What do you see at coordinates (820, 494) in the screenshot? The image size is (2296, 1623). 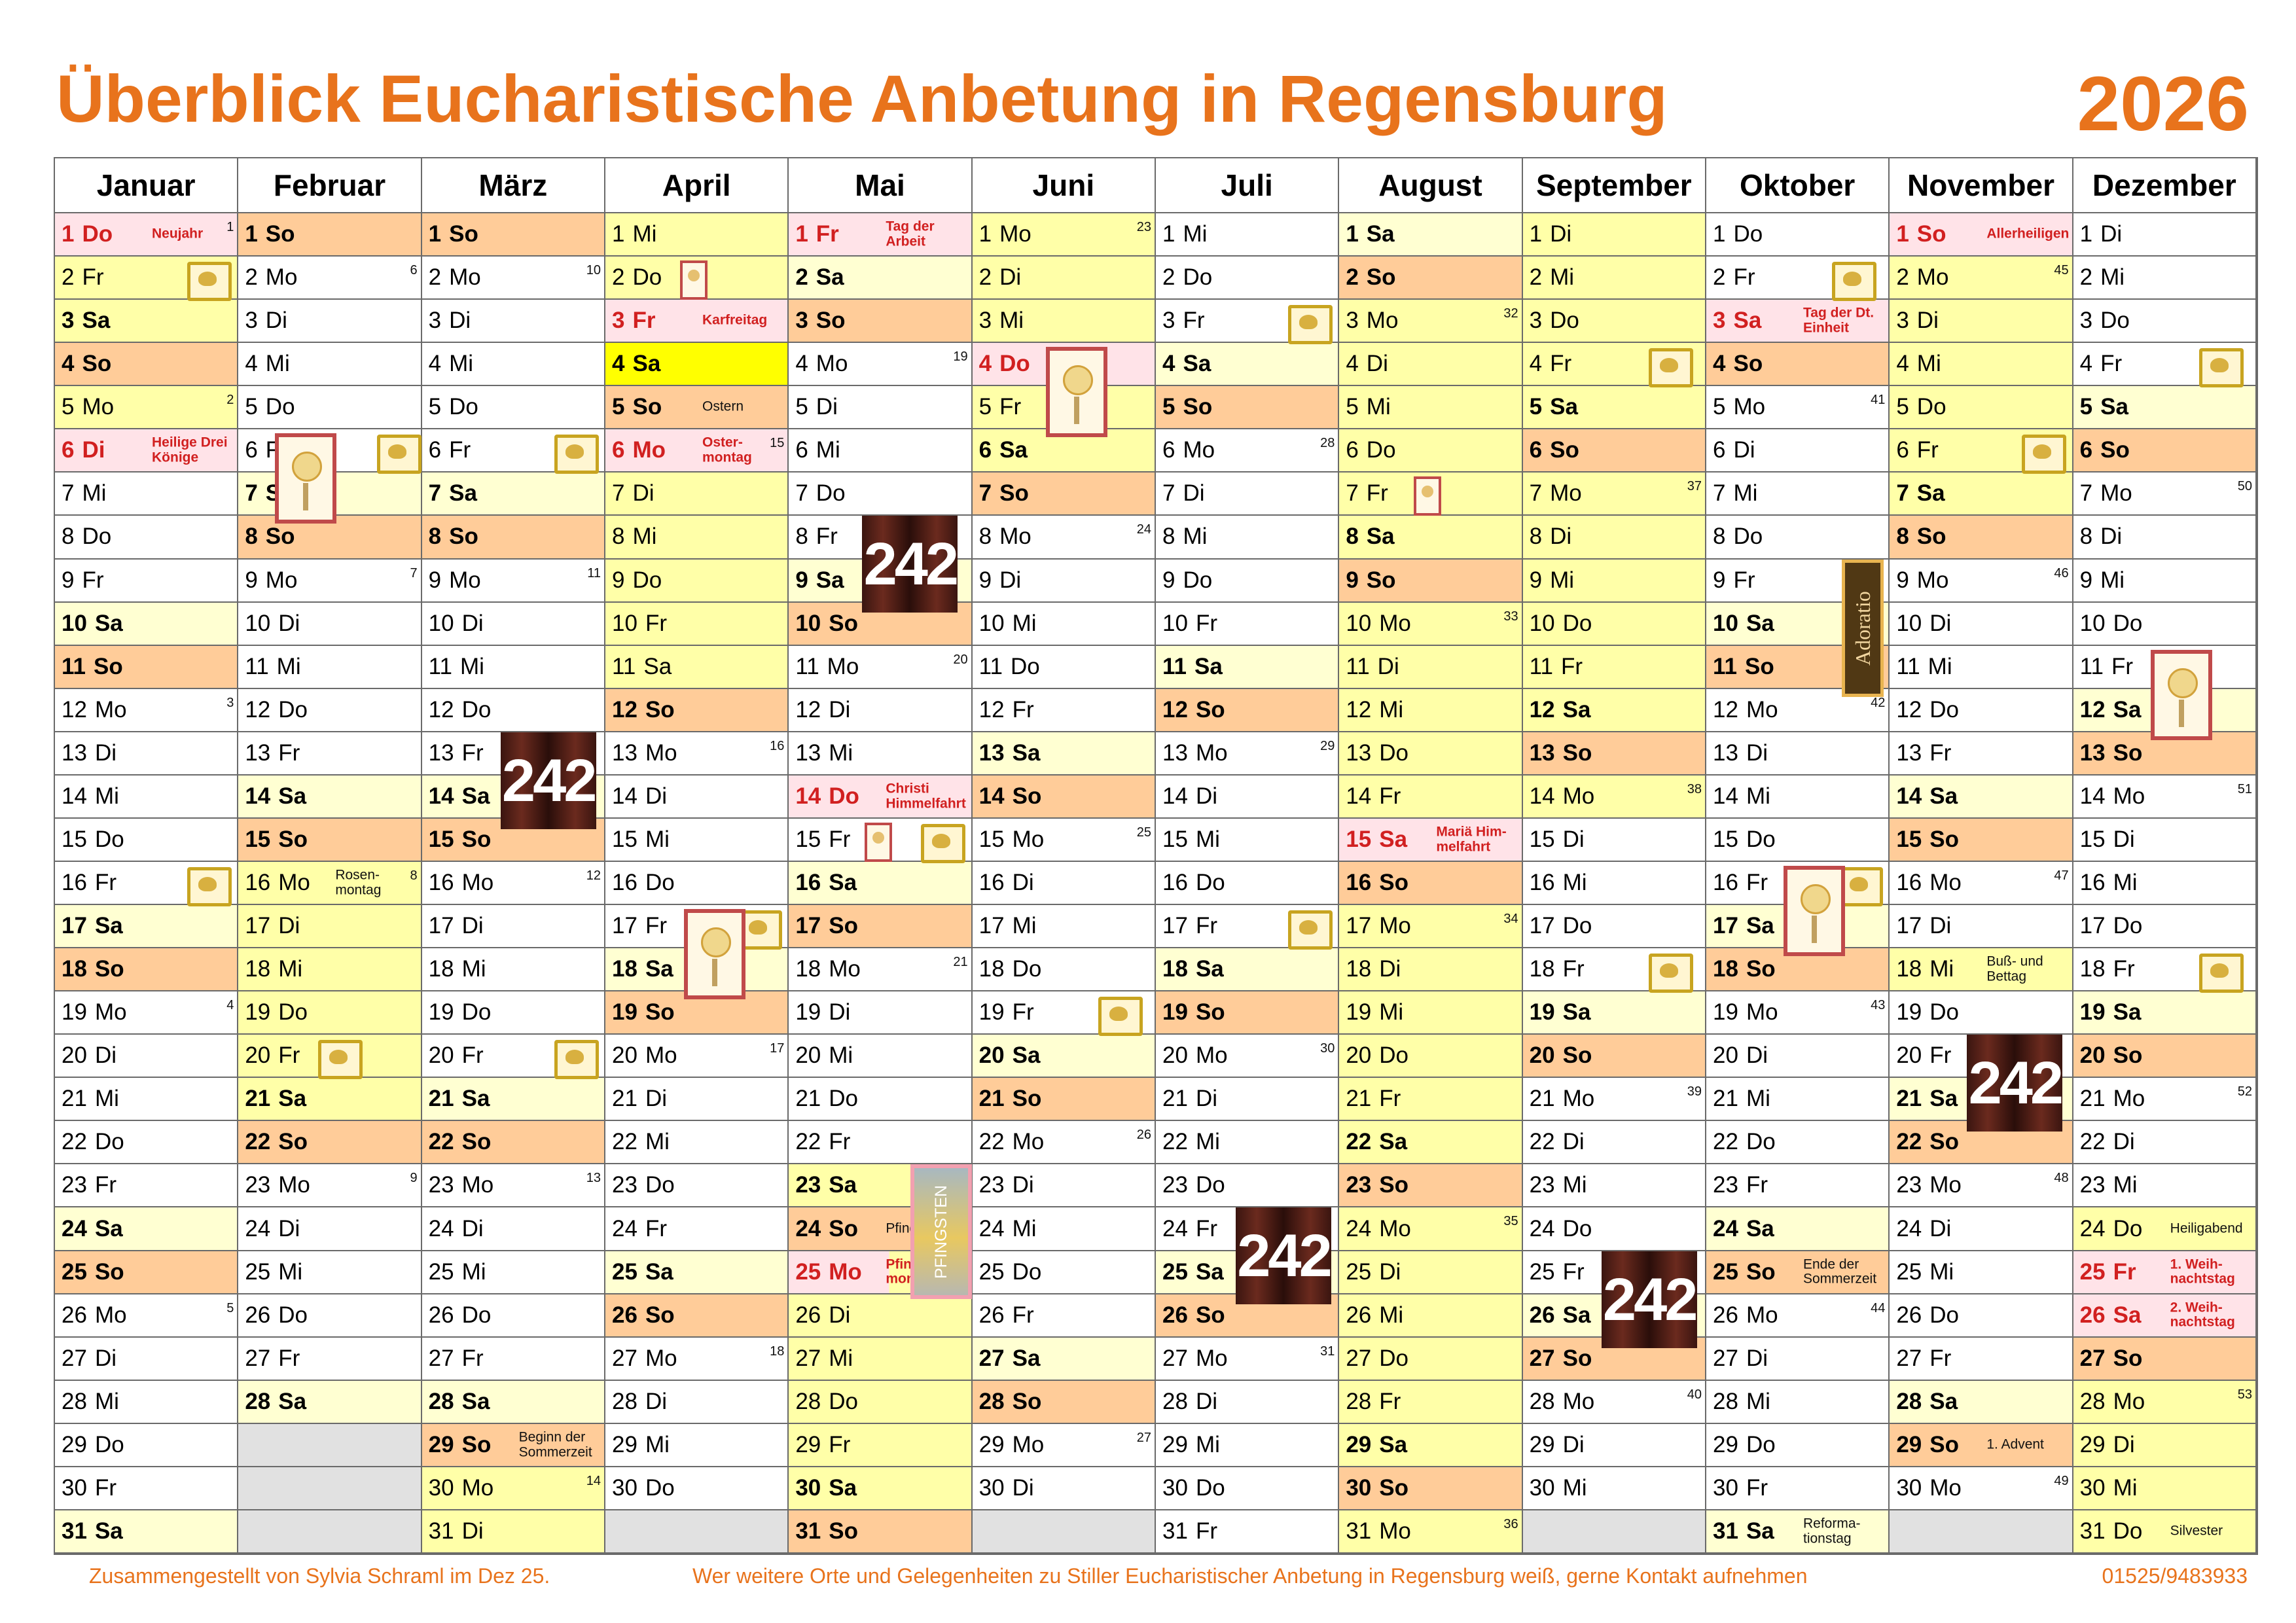 I see `day-label: 7 Do` at bounding box center [820, 494].